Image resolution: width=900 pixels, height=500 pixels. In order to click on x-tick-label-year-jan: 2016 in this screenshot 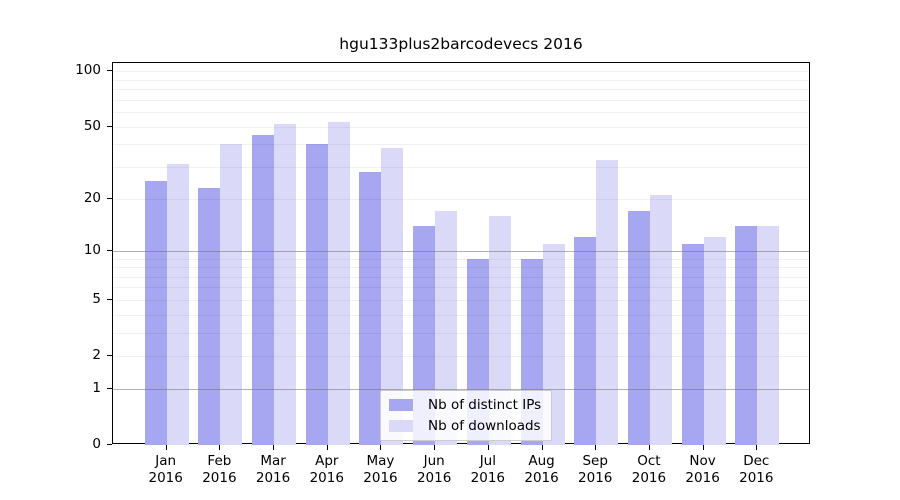, I will do `click(165, 478)`.